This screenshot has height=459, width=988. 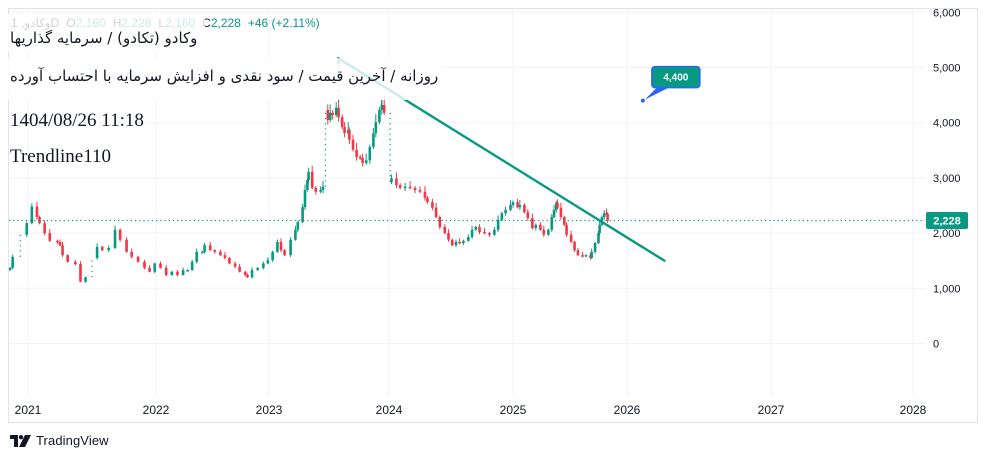 I want to click on price-callout-drawing: 4,400, so click(x=670, y=84).